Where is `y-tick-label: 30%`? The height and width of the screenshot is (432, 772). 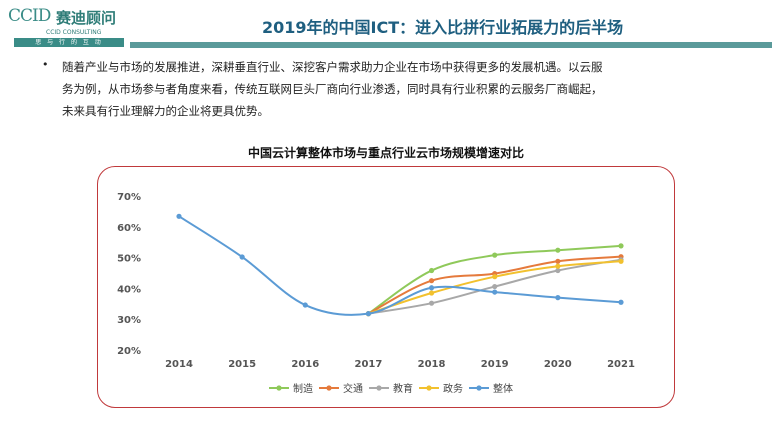
y-tick-label: 30% is located at coordinates (129, 320).